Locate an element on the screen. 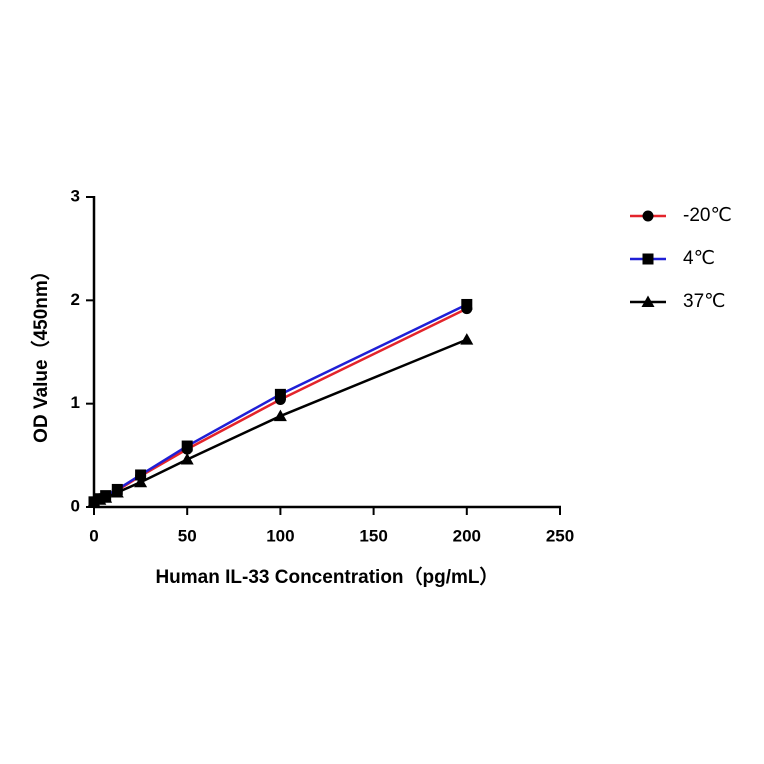  x-tick-label: 50 is located at coordinates (187, 535).